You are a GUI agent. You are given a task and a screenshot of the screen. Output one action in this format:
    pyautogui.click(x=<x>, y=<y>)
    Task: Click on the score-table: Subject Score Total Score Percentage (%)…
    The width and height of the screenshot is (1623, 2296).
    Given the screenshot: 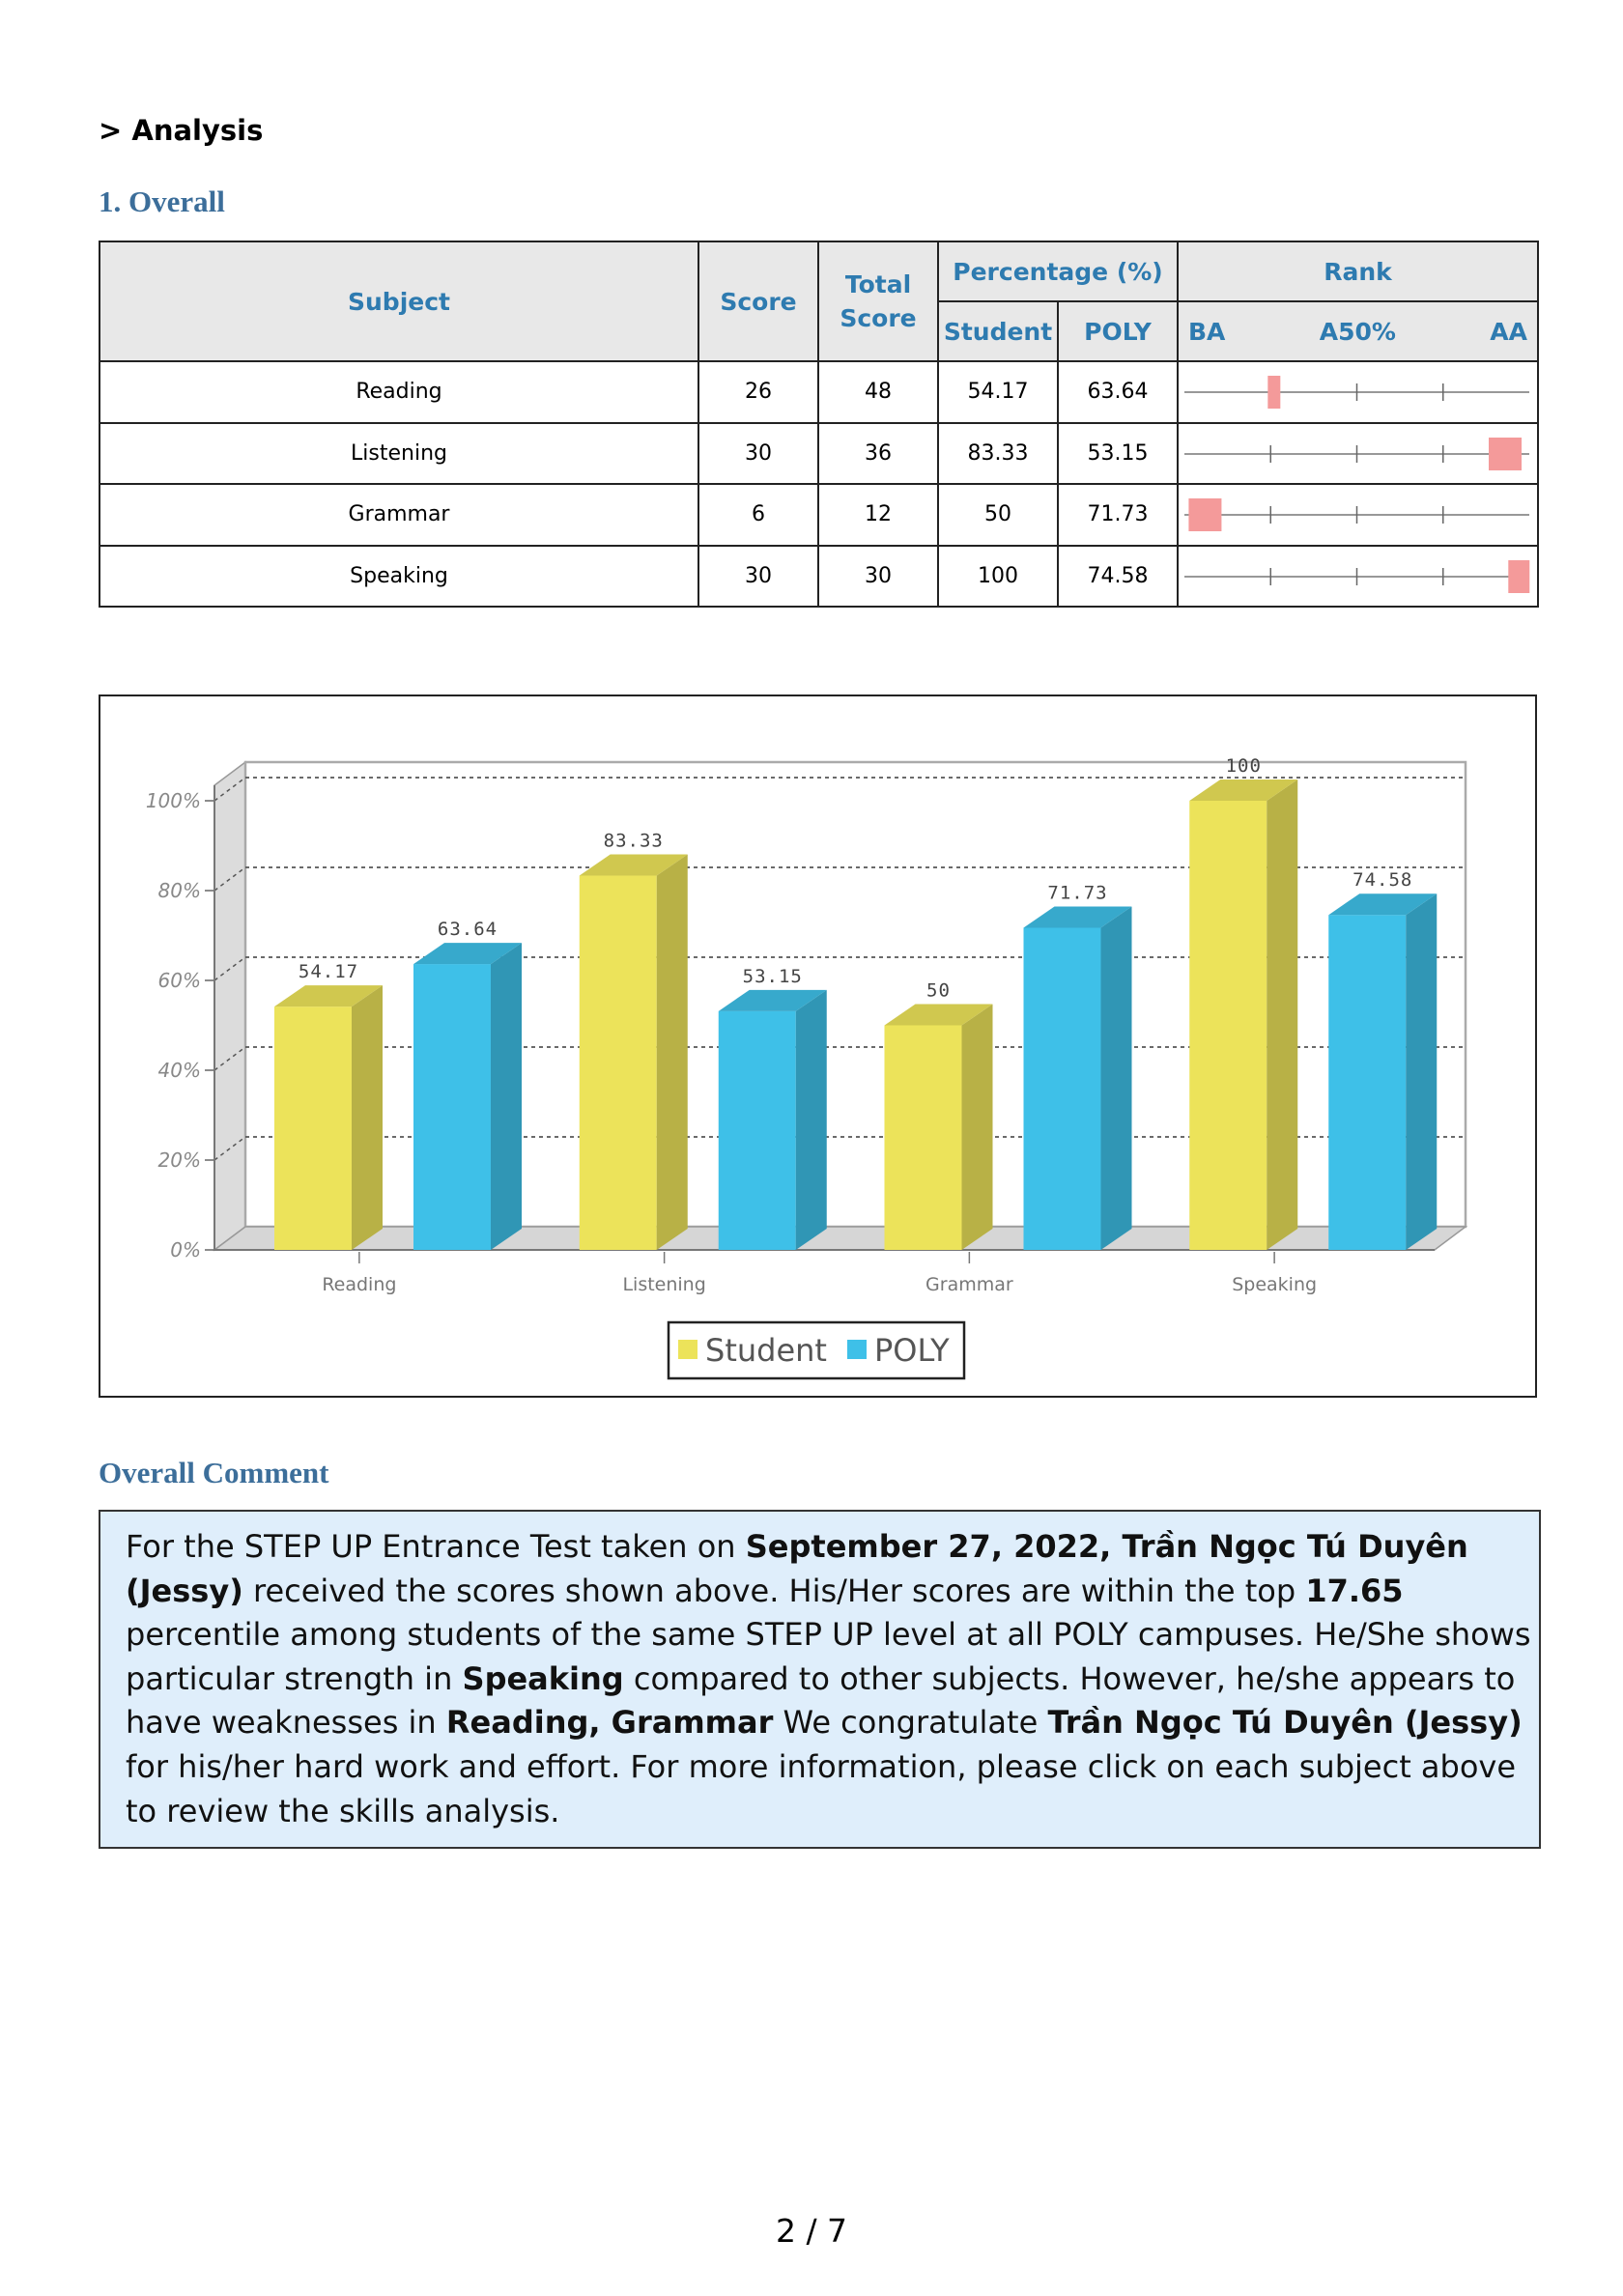 What is the action you would take?
    pyautogui.click(x=819, y=425)
    